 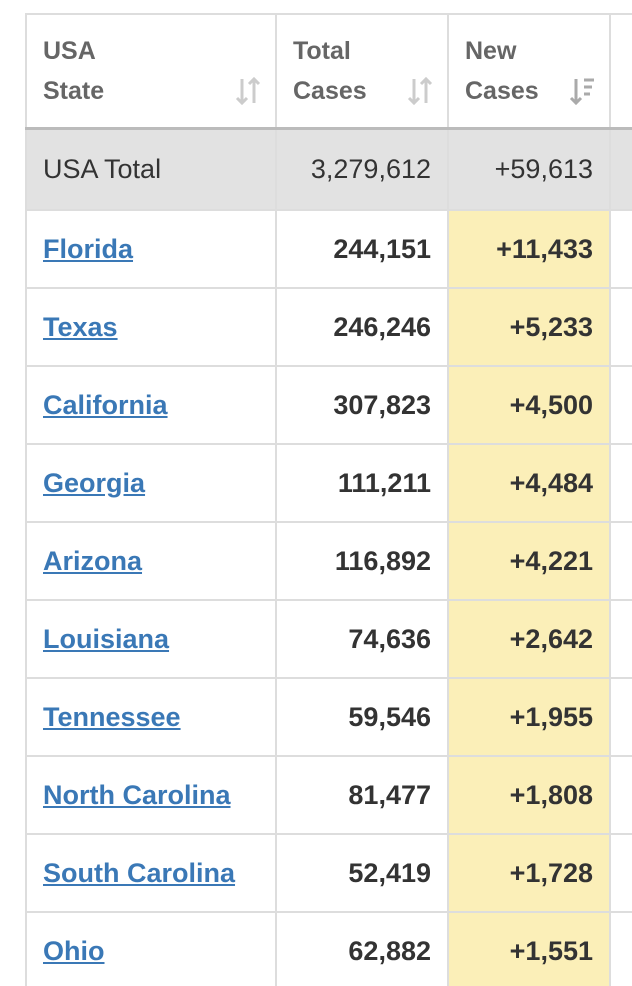 What do you see at coordinates (88, 248) in the screenshot?
I see `state-link: Florida` at bounding box center [88, 248].